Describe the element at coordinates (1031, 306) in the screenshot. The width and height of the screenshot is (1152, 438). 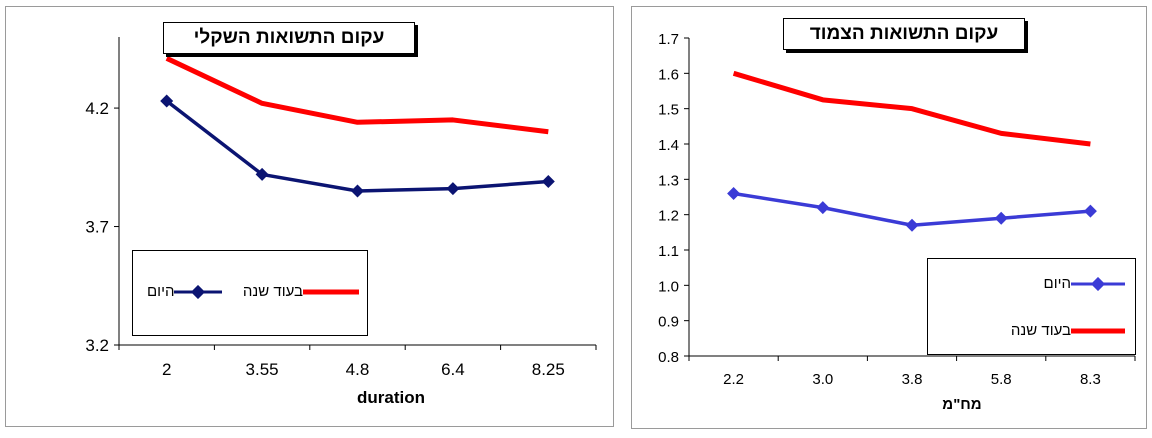
I see `legend-indexed: היום בעוד שנה` at that location.